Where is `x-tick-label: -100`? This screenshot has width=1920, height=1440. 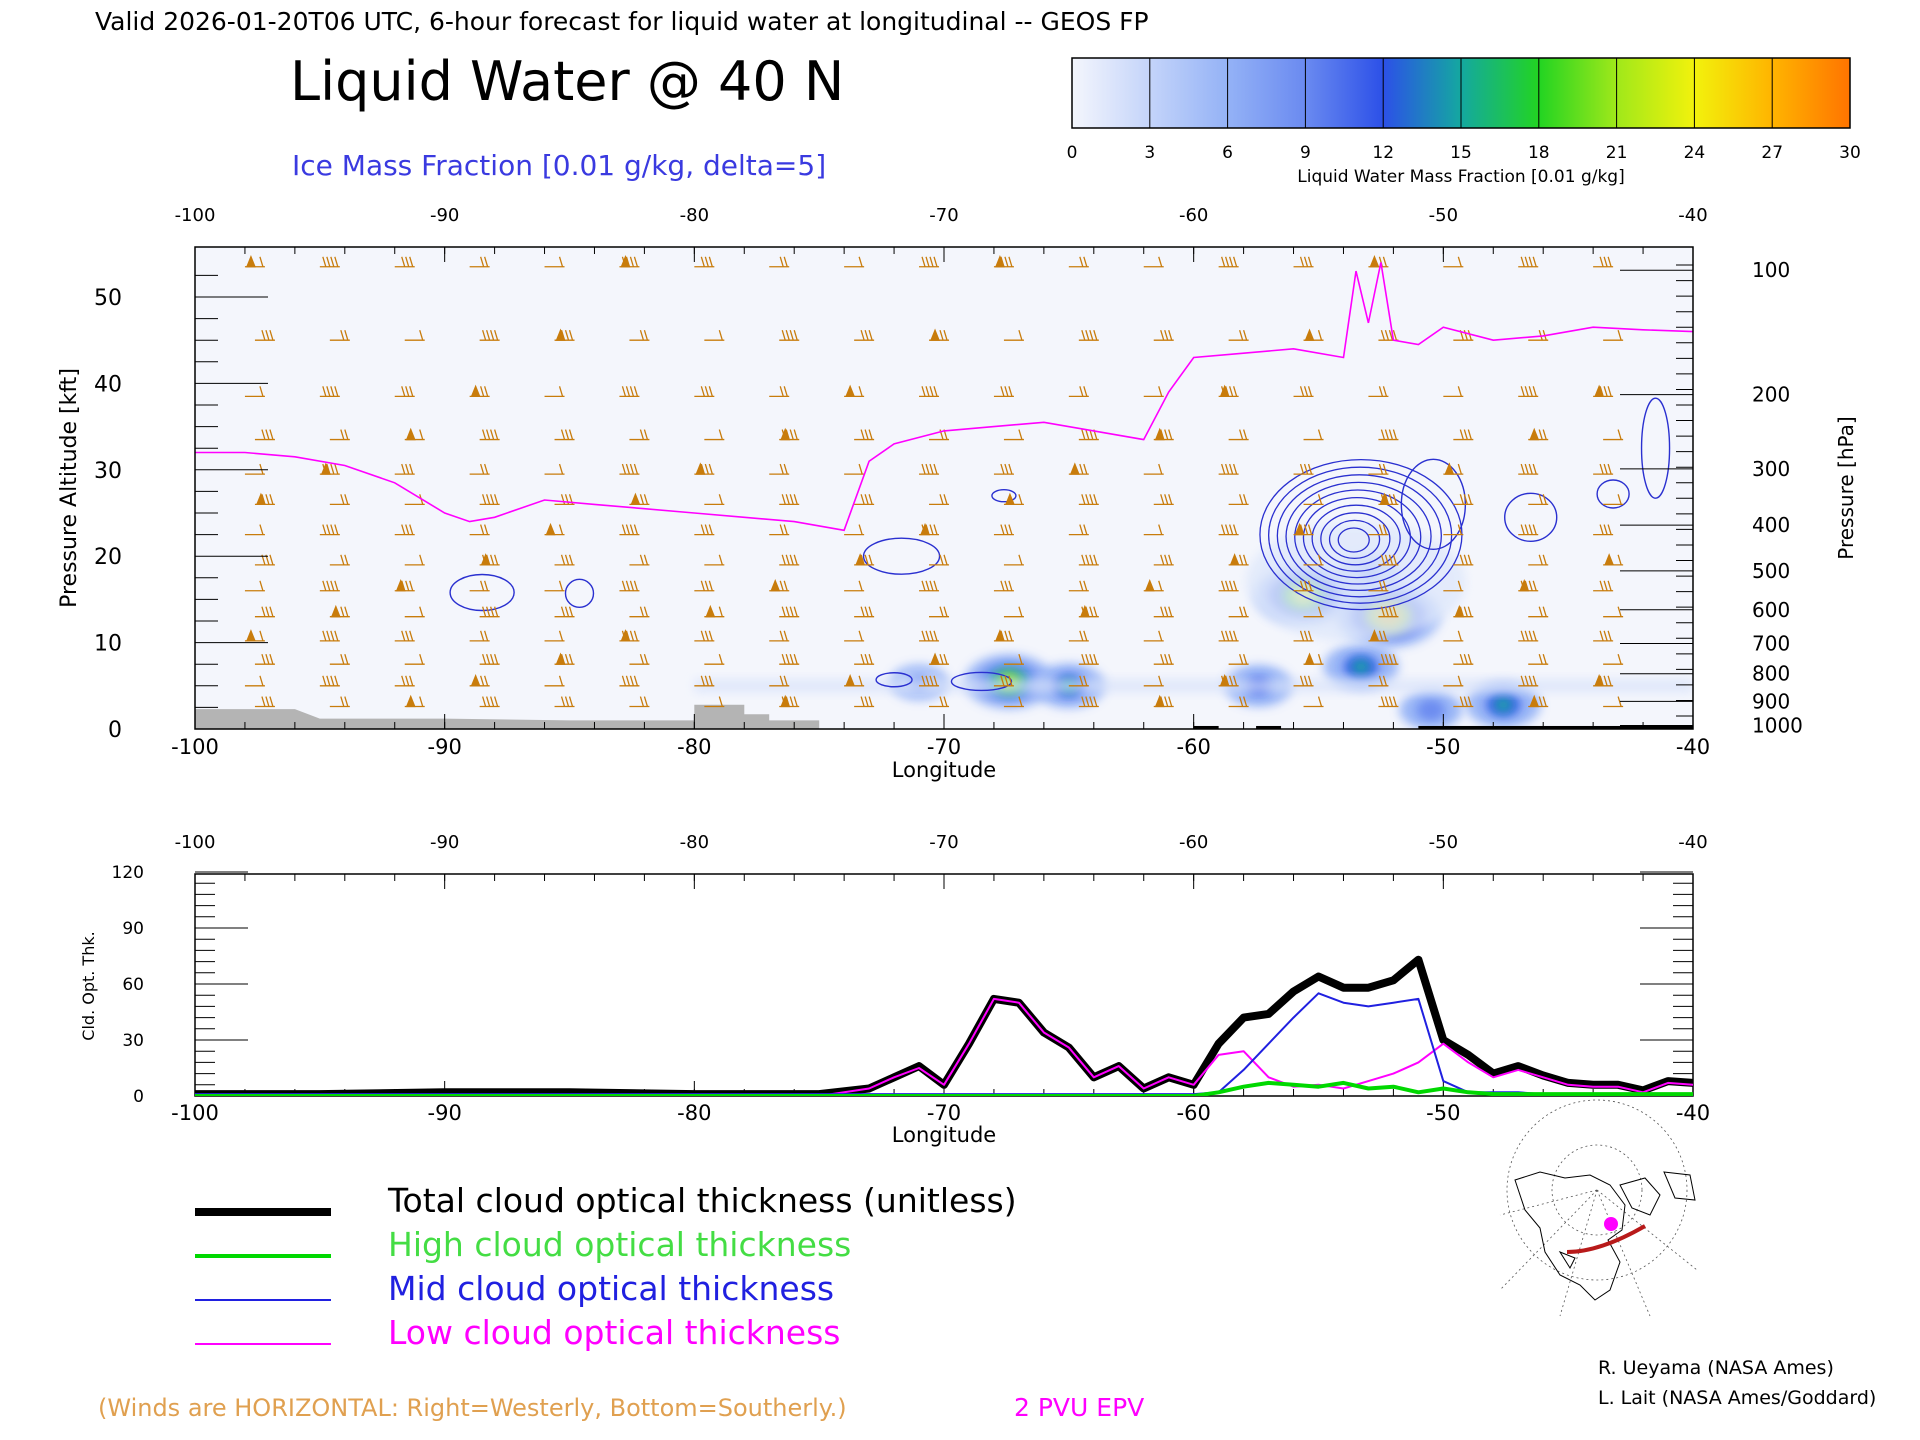 x-tick-label: -100 is located at coordinates (195, 747).